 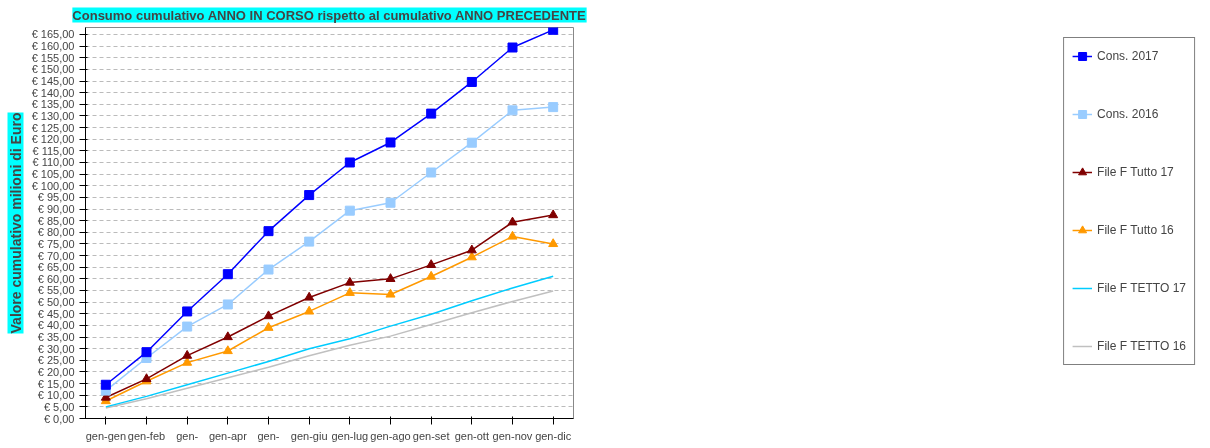 I want to click on y-tick-label: € 90,00, so click(x=56, y=209).